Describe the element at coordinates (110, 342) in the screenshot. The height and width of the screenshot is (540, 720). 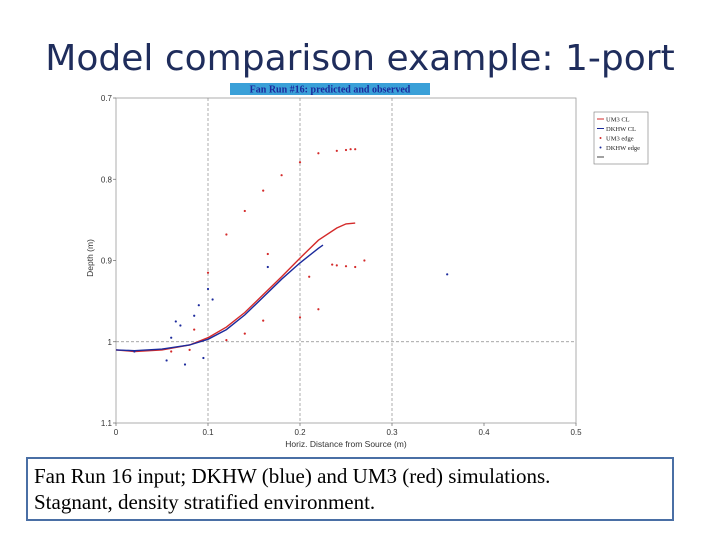
I see `y-tick-label-3: 1` at that location.